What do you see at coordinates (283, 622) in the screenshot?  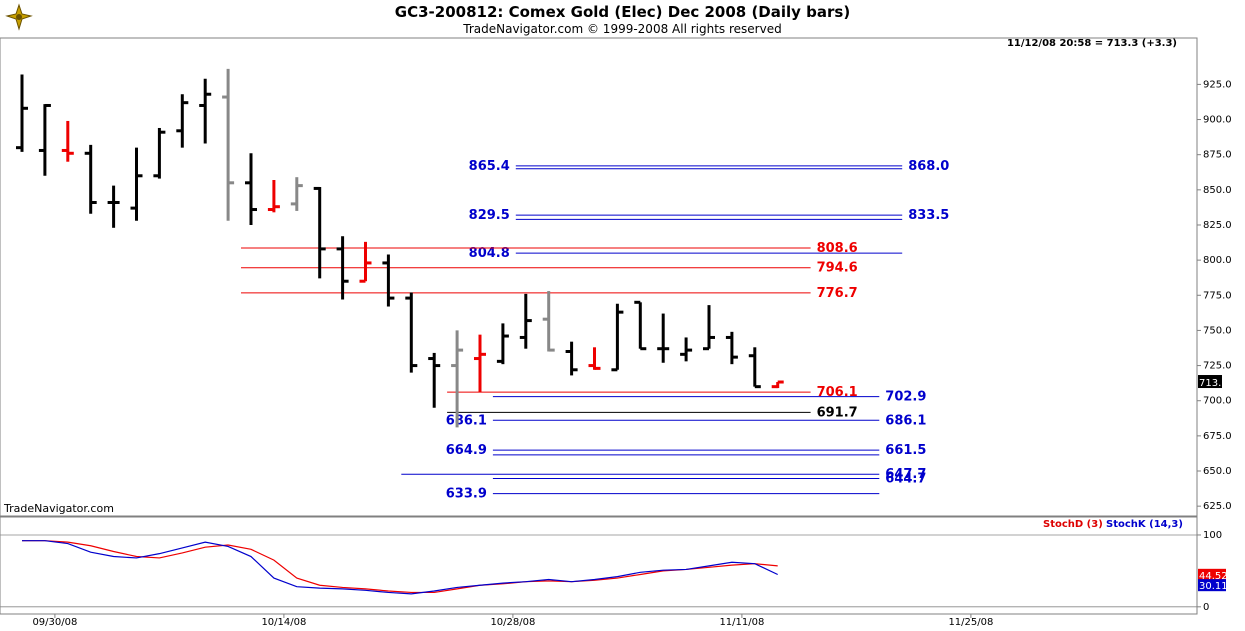 I see `x-tick-label: 10/14/08` at bounding box center [283, 622].